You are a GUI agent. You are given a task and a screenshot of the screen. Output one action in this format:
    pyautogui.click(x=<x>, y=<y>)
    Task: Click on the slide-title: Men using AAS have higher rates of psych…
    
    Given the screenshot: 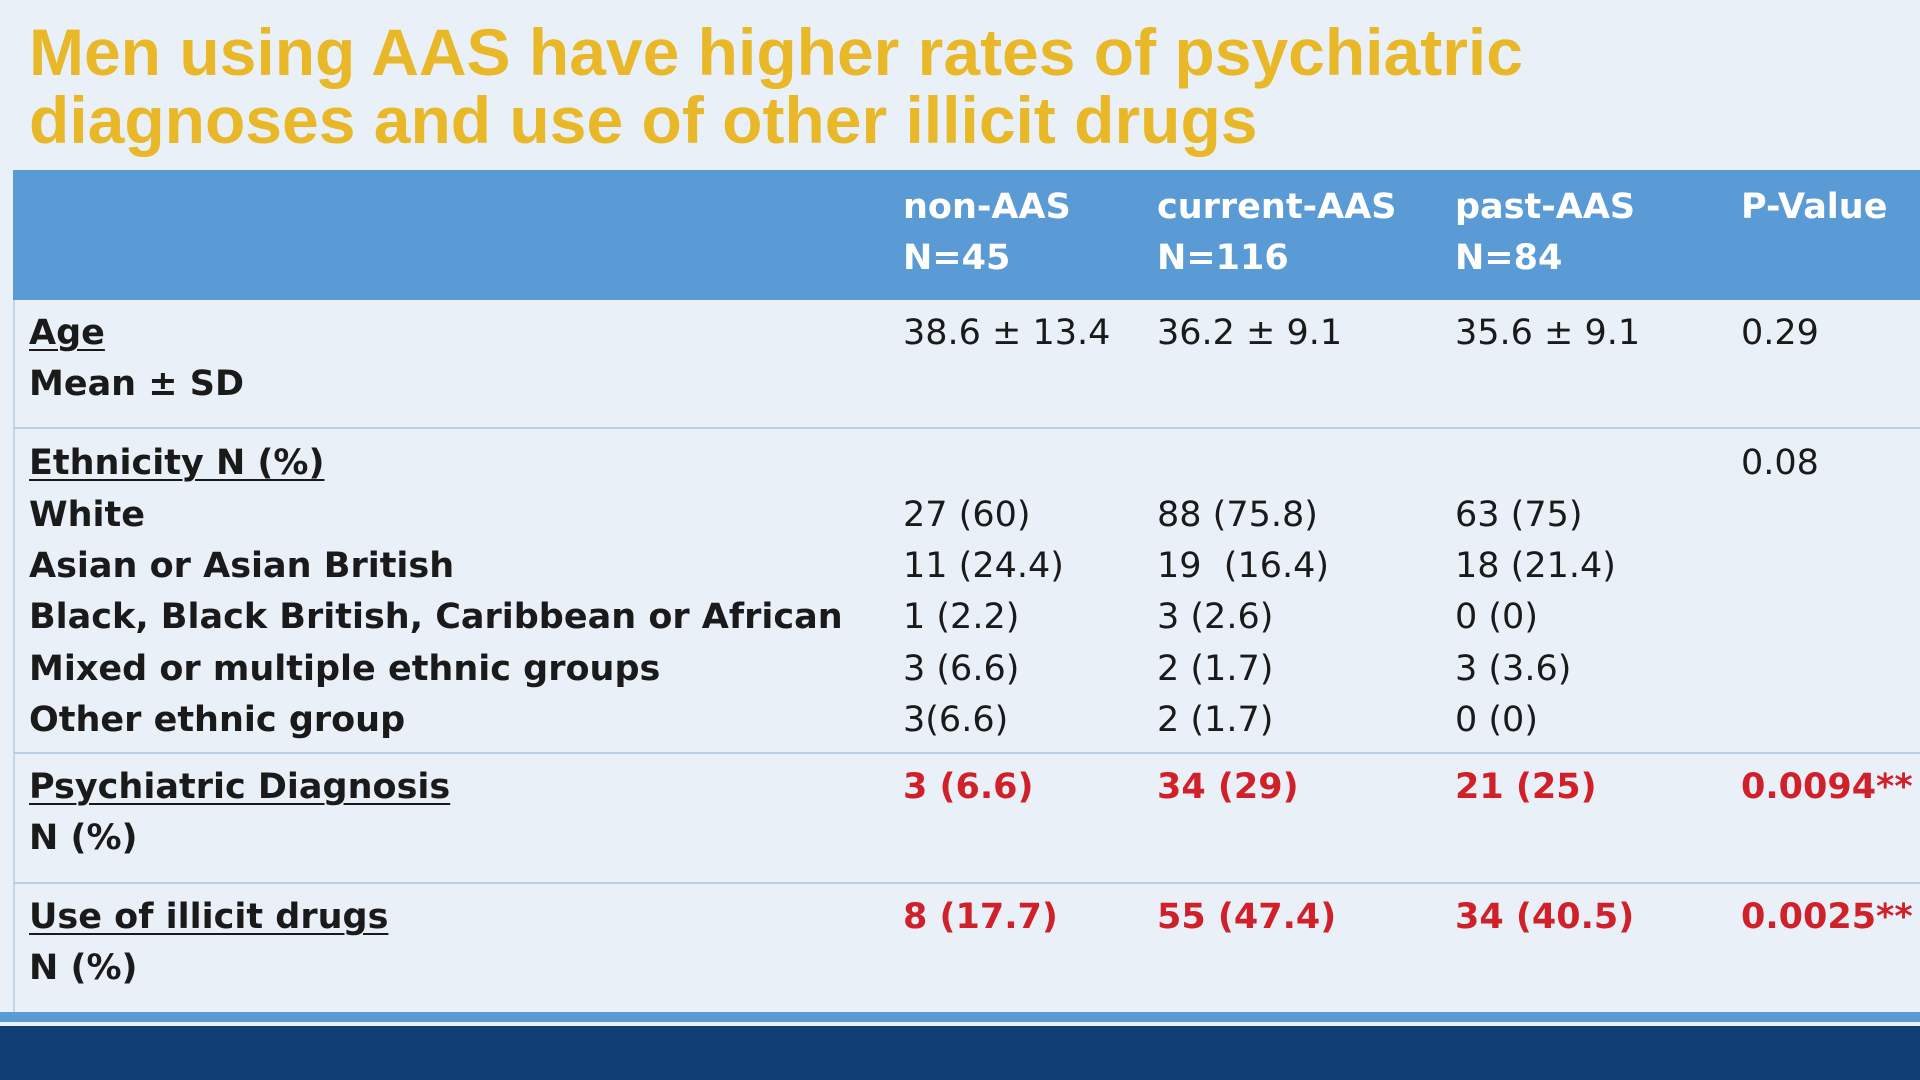 What is the action you would take?
    pyautogui.click(x=959, y=86)
    